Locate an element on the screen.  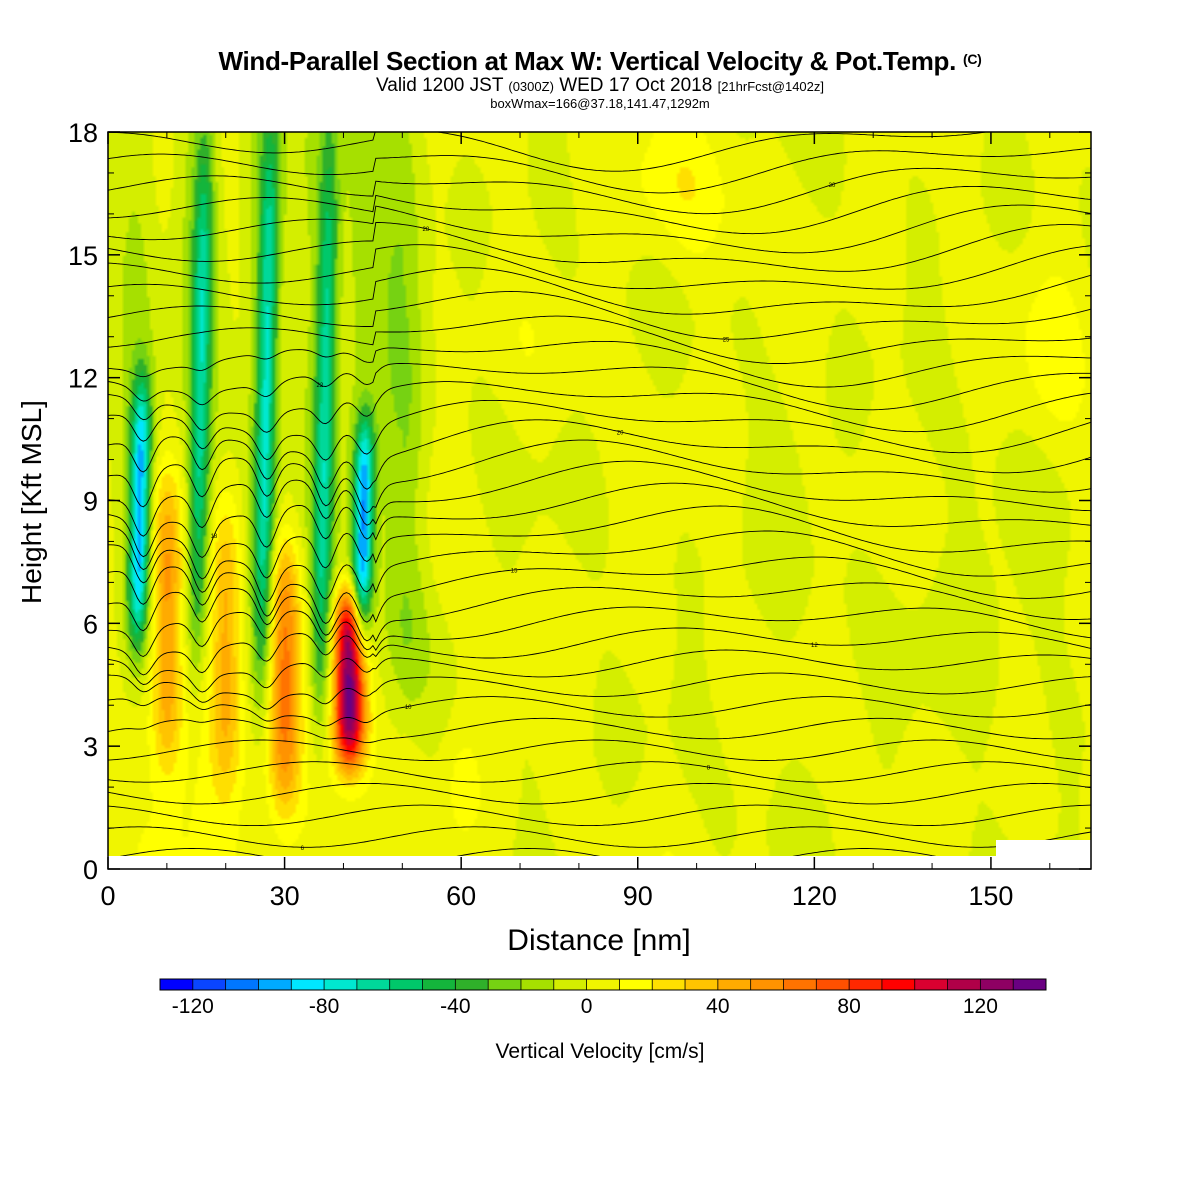
y-tick-label: 12 is located at coordinates (83, 379).